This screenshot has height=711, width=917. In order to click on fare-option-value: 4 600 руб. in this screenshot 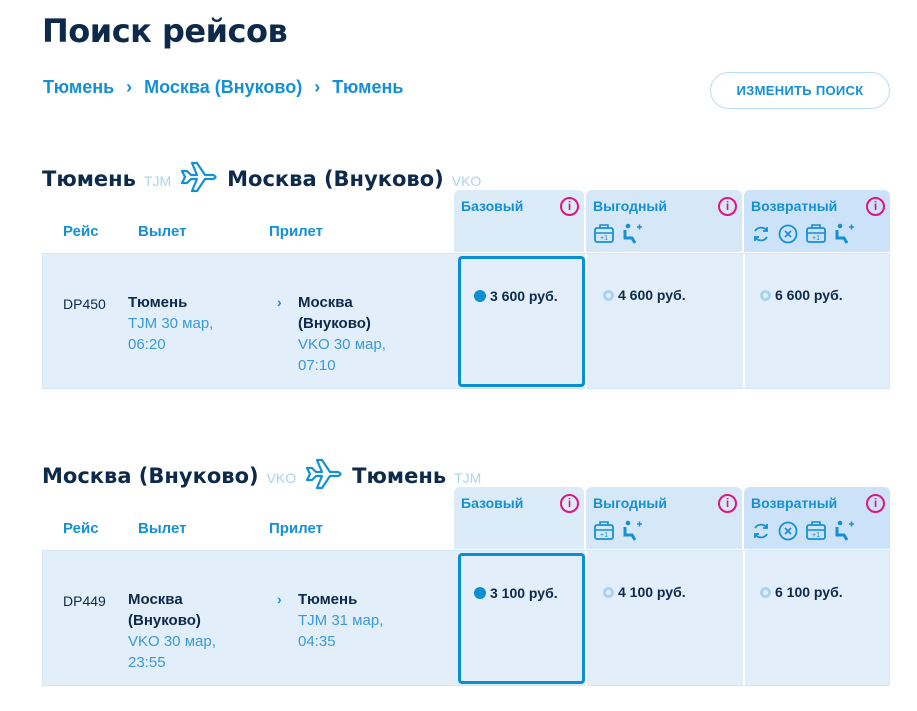, I will do `click(644, 295)`.